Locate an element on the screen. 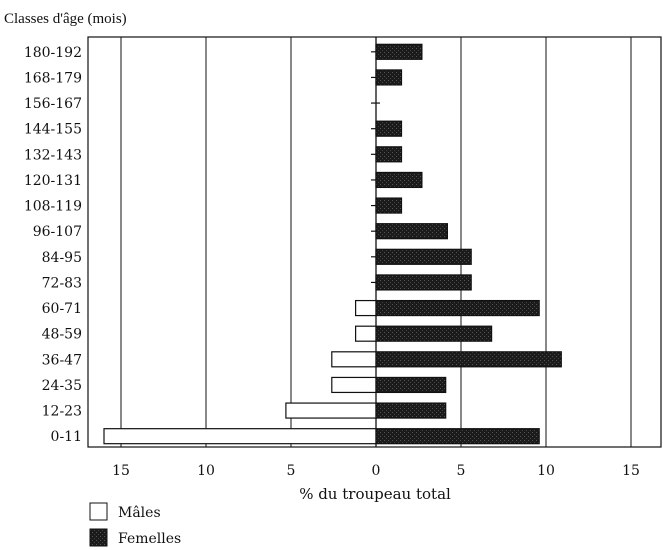 This screenshot has height=550, width=663. x-tick-label: 0 is located at coordinates (376, 471).